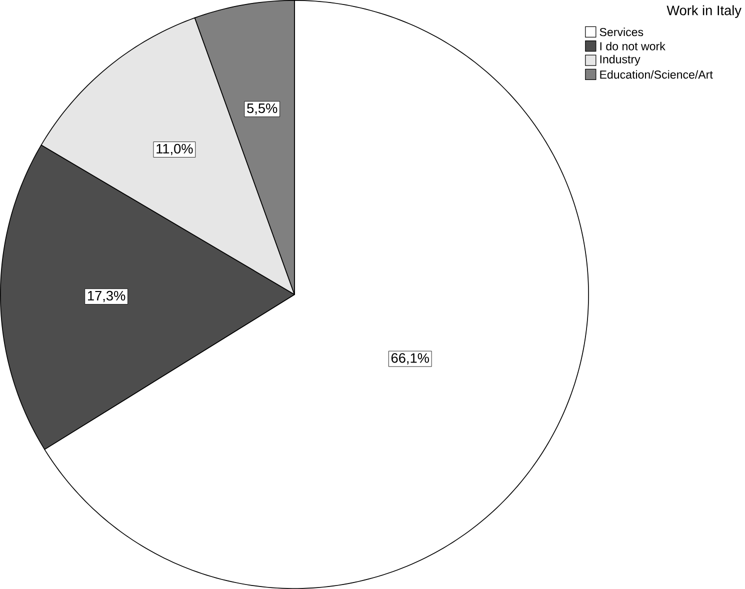  What do you see at coordinates (656, 74) in the screenshot?
I see `legend-label: Education/Science/Art` at bounding box center [656, 74].